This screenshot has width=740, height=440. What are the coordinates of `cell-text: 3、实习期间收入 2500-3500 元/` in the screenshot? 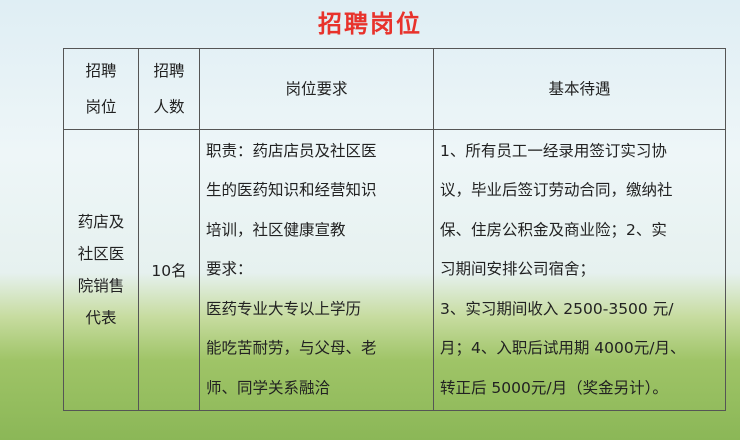 It's located at (557, 308).